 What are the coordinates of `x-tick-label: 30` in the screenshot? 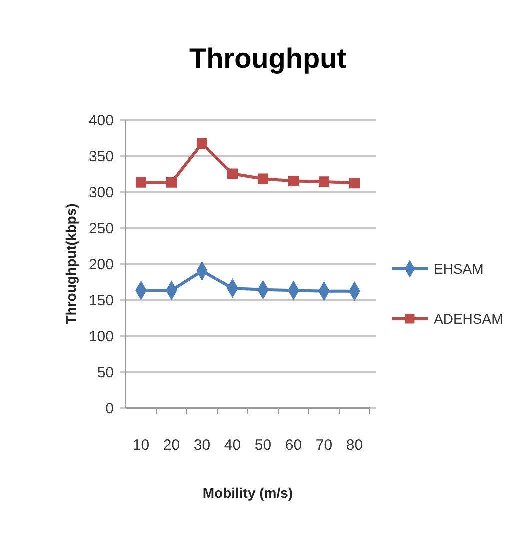 It's located at (202, 445).